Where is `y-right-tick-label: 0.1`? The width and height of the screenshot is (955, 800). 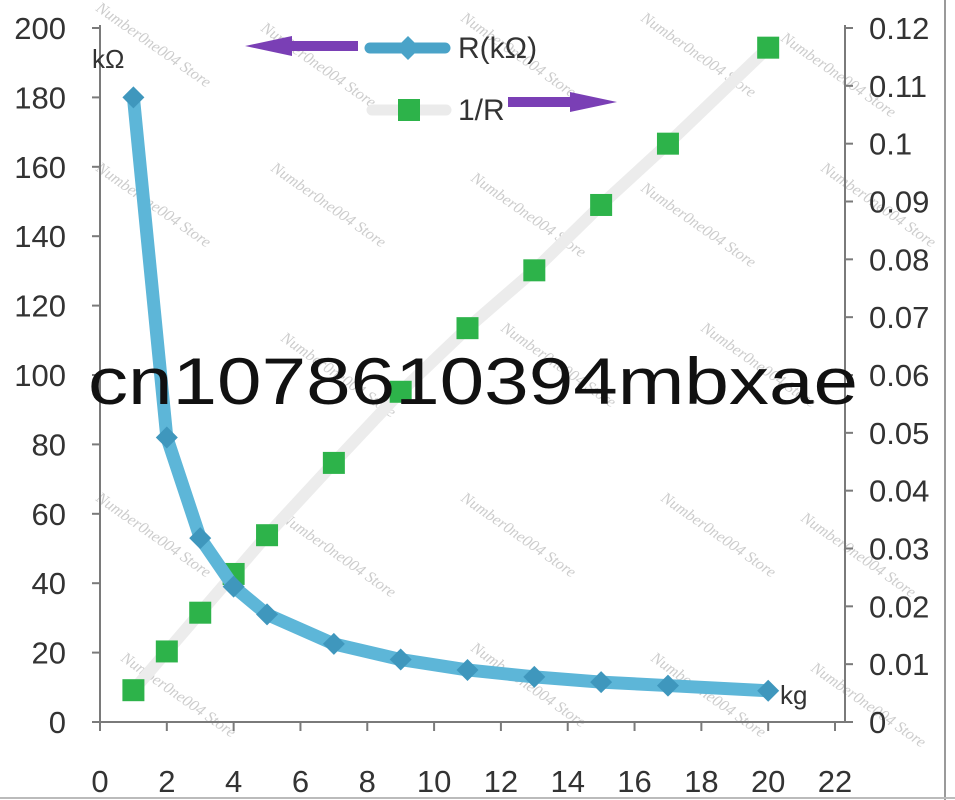
y-right-tick-label: 0.1 is located at coordinates (890, 144).